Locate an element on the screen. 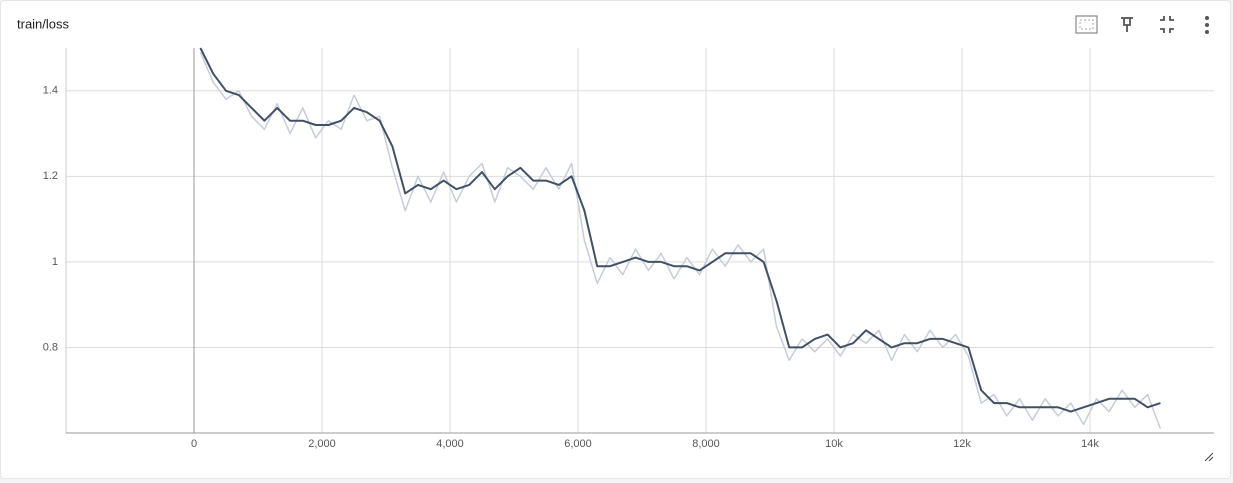 The image size is (1233, 483). more-button is located at coordinates (1207, 25).